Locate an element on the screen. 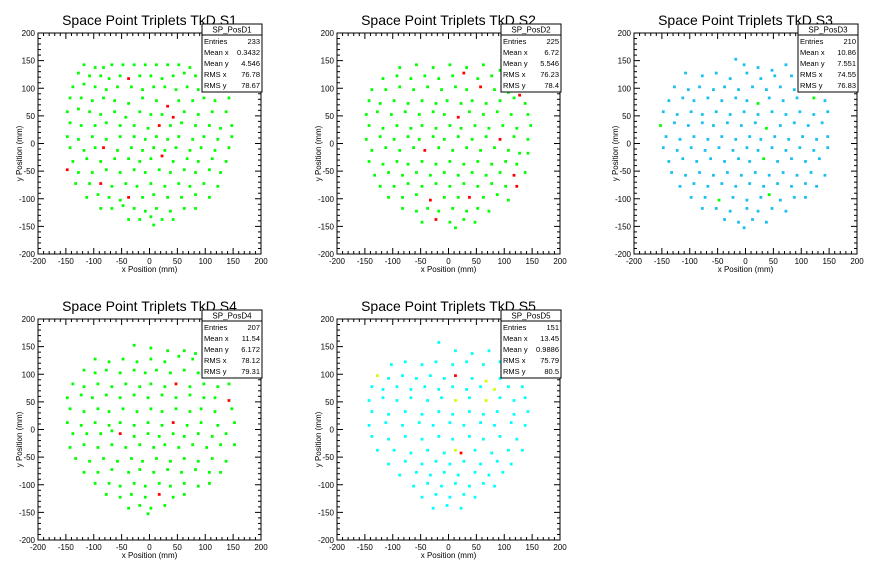 This screenshot has width=896, height=577. panel-title: Space Point Triplets TkD S2 is located at coordinates (448, 20).